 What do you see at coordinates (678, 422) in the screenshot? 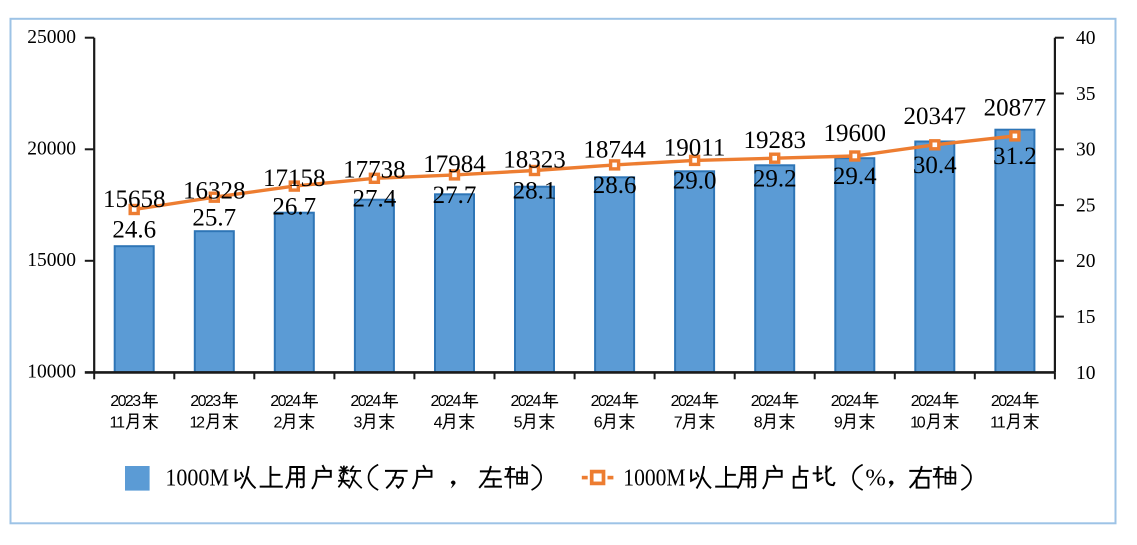
I see `svg-text: 7` at bounding box center [678, 422].